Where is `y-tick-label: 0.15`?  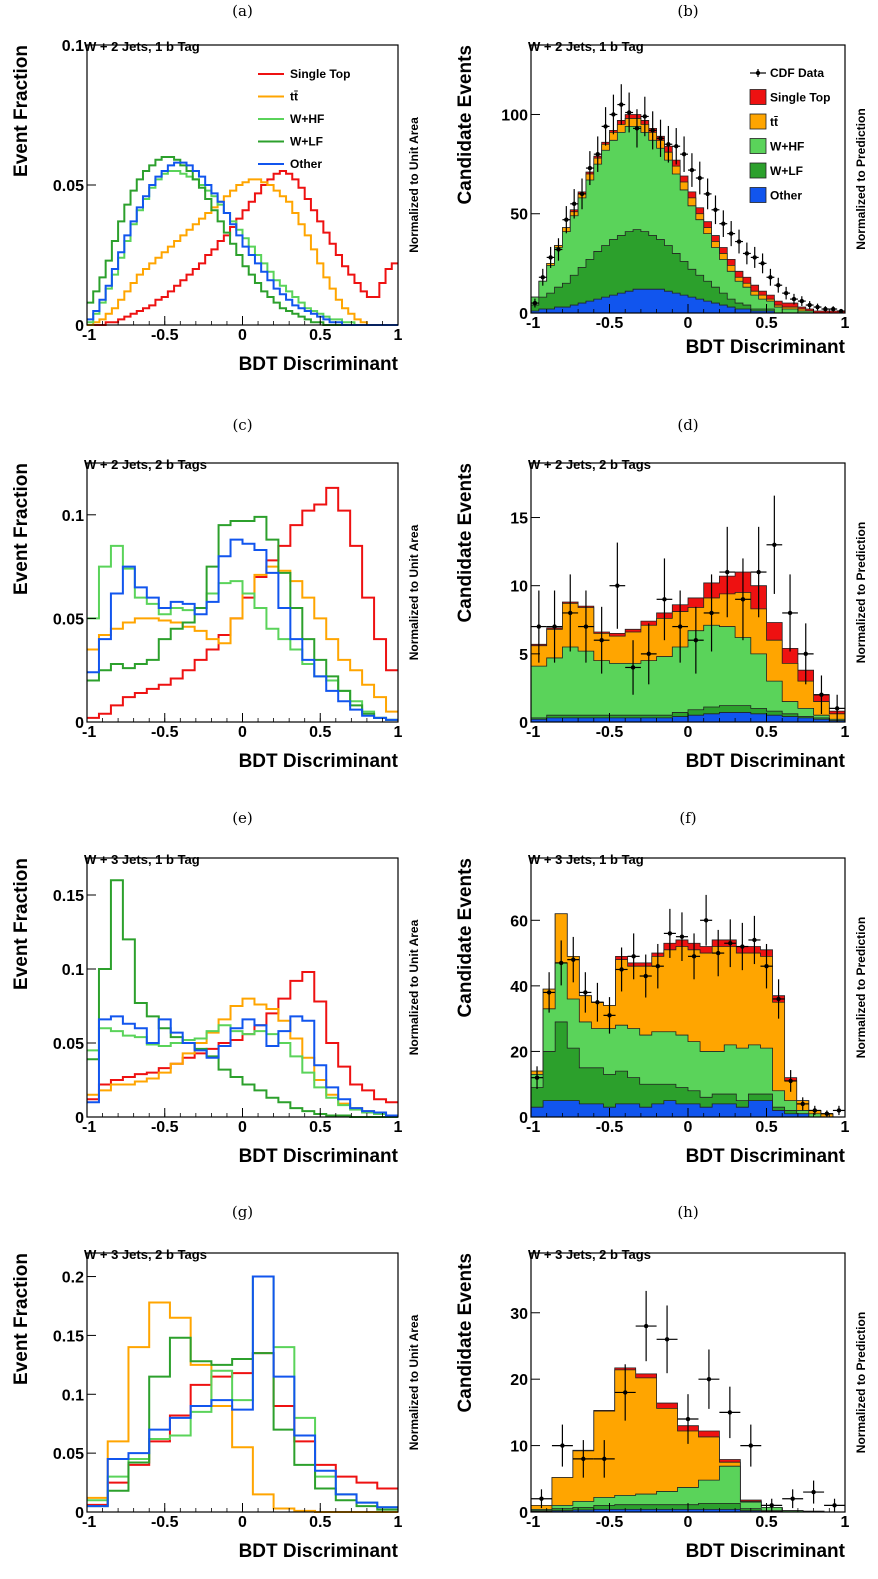
y-tick-label: 0.15 is located at coordinates (68, 896).